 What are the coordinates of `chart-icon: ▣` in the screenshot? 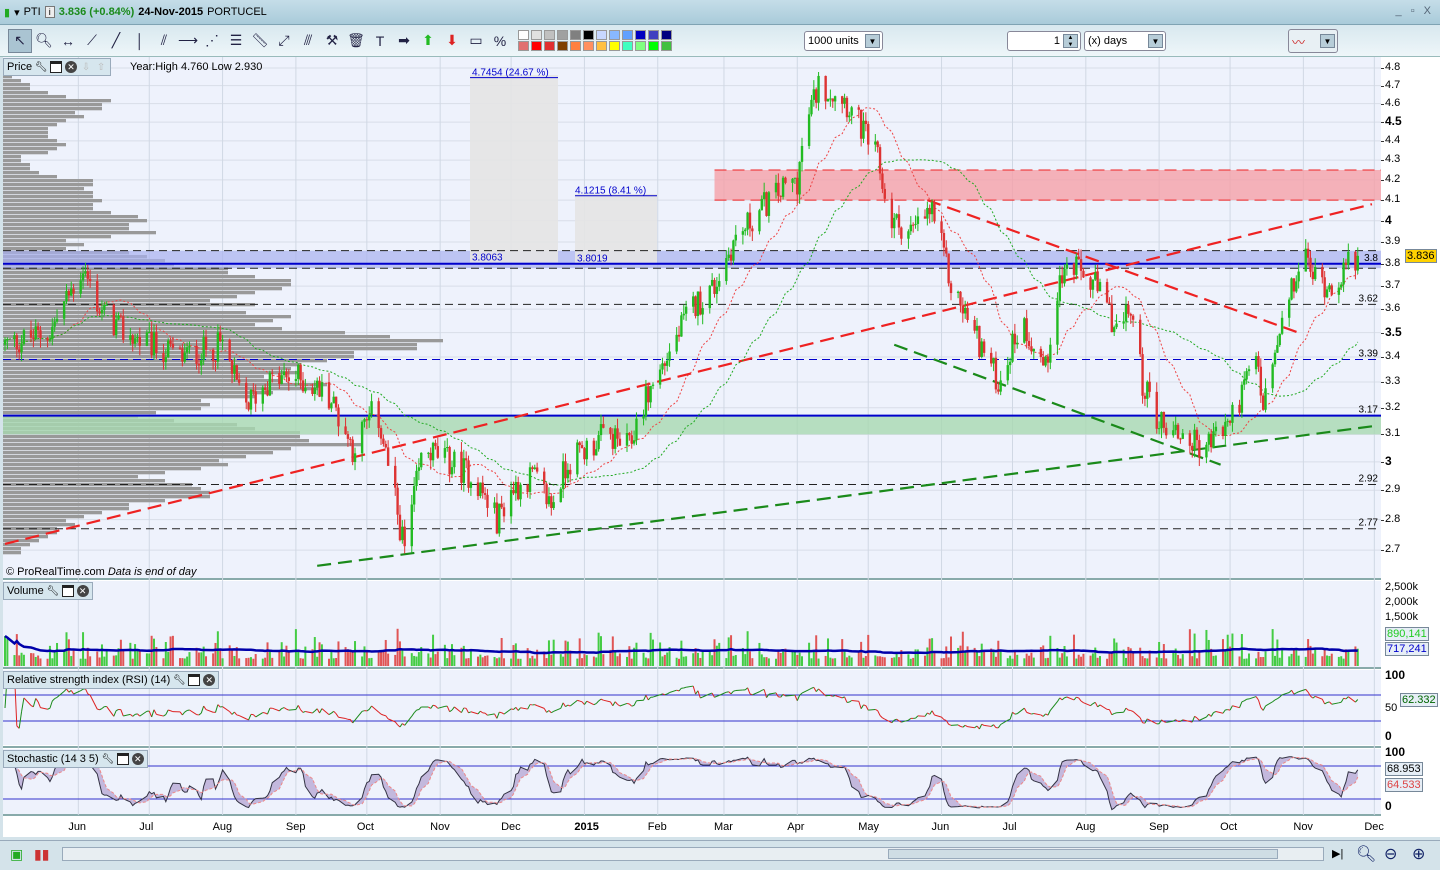 It's located at (17, 854).